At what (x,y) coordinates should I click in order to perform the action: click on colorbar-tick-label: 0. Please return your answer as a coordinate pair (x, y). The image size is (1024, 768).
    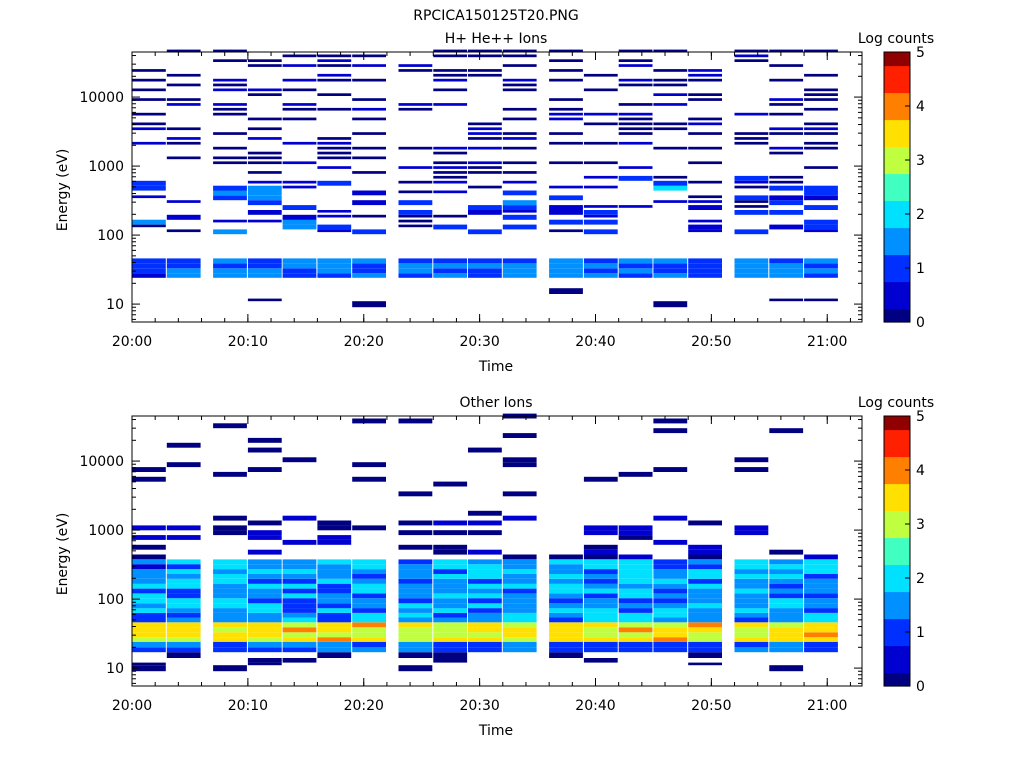
    Looking at the image, I should click on (920, 687).